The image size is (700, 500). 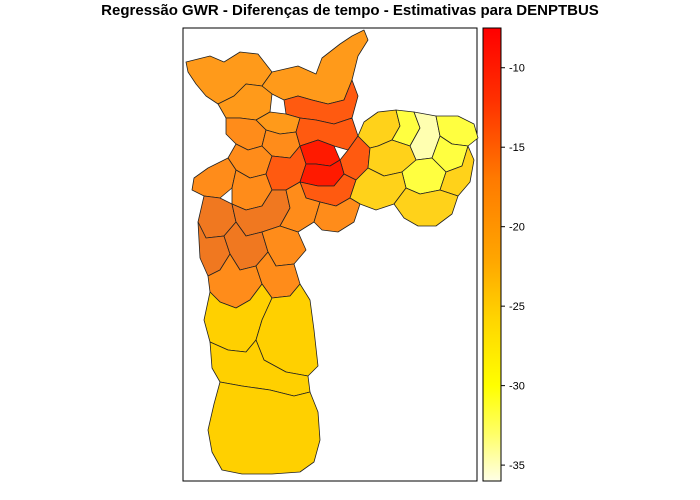 I want to click on legend-tick-label: -10, so click(x=517, y=69).